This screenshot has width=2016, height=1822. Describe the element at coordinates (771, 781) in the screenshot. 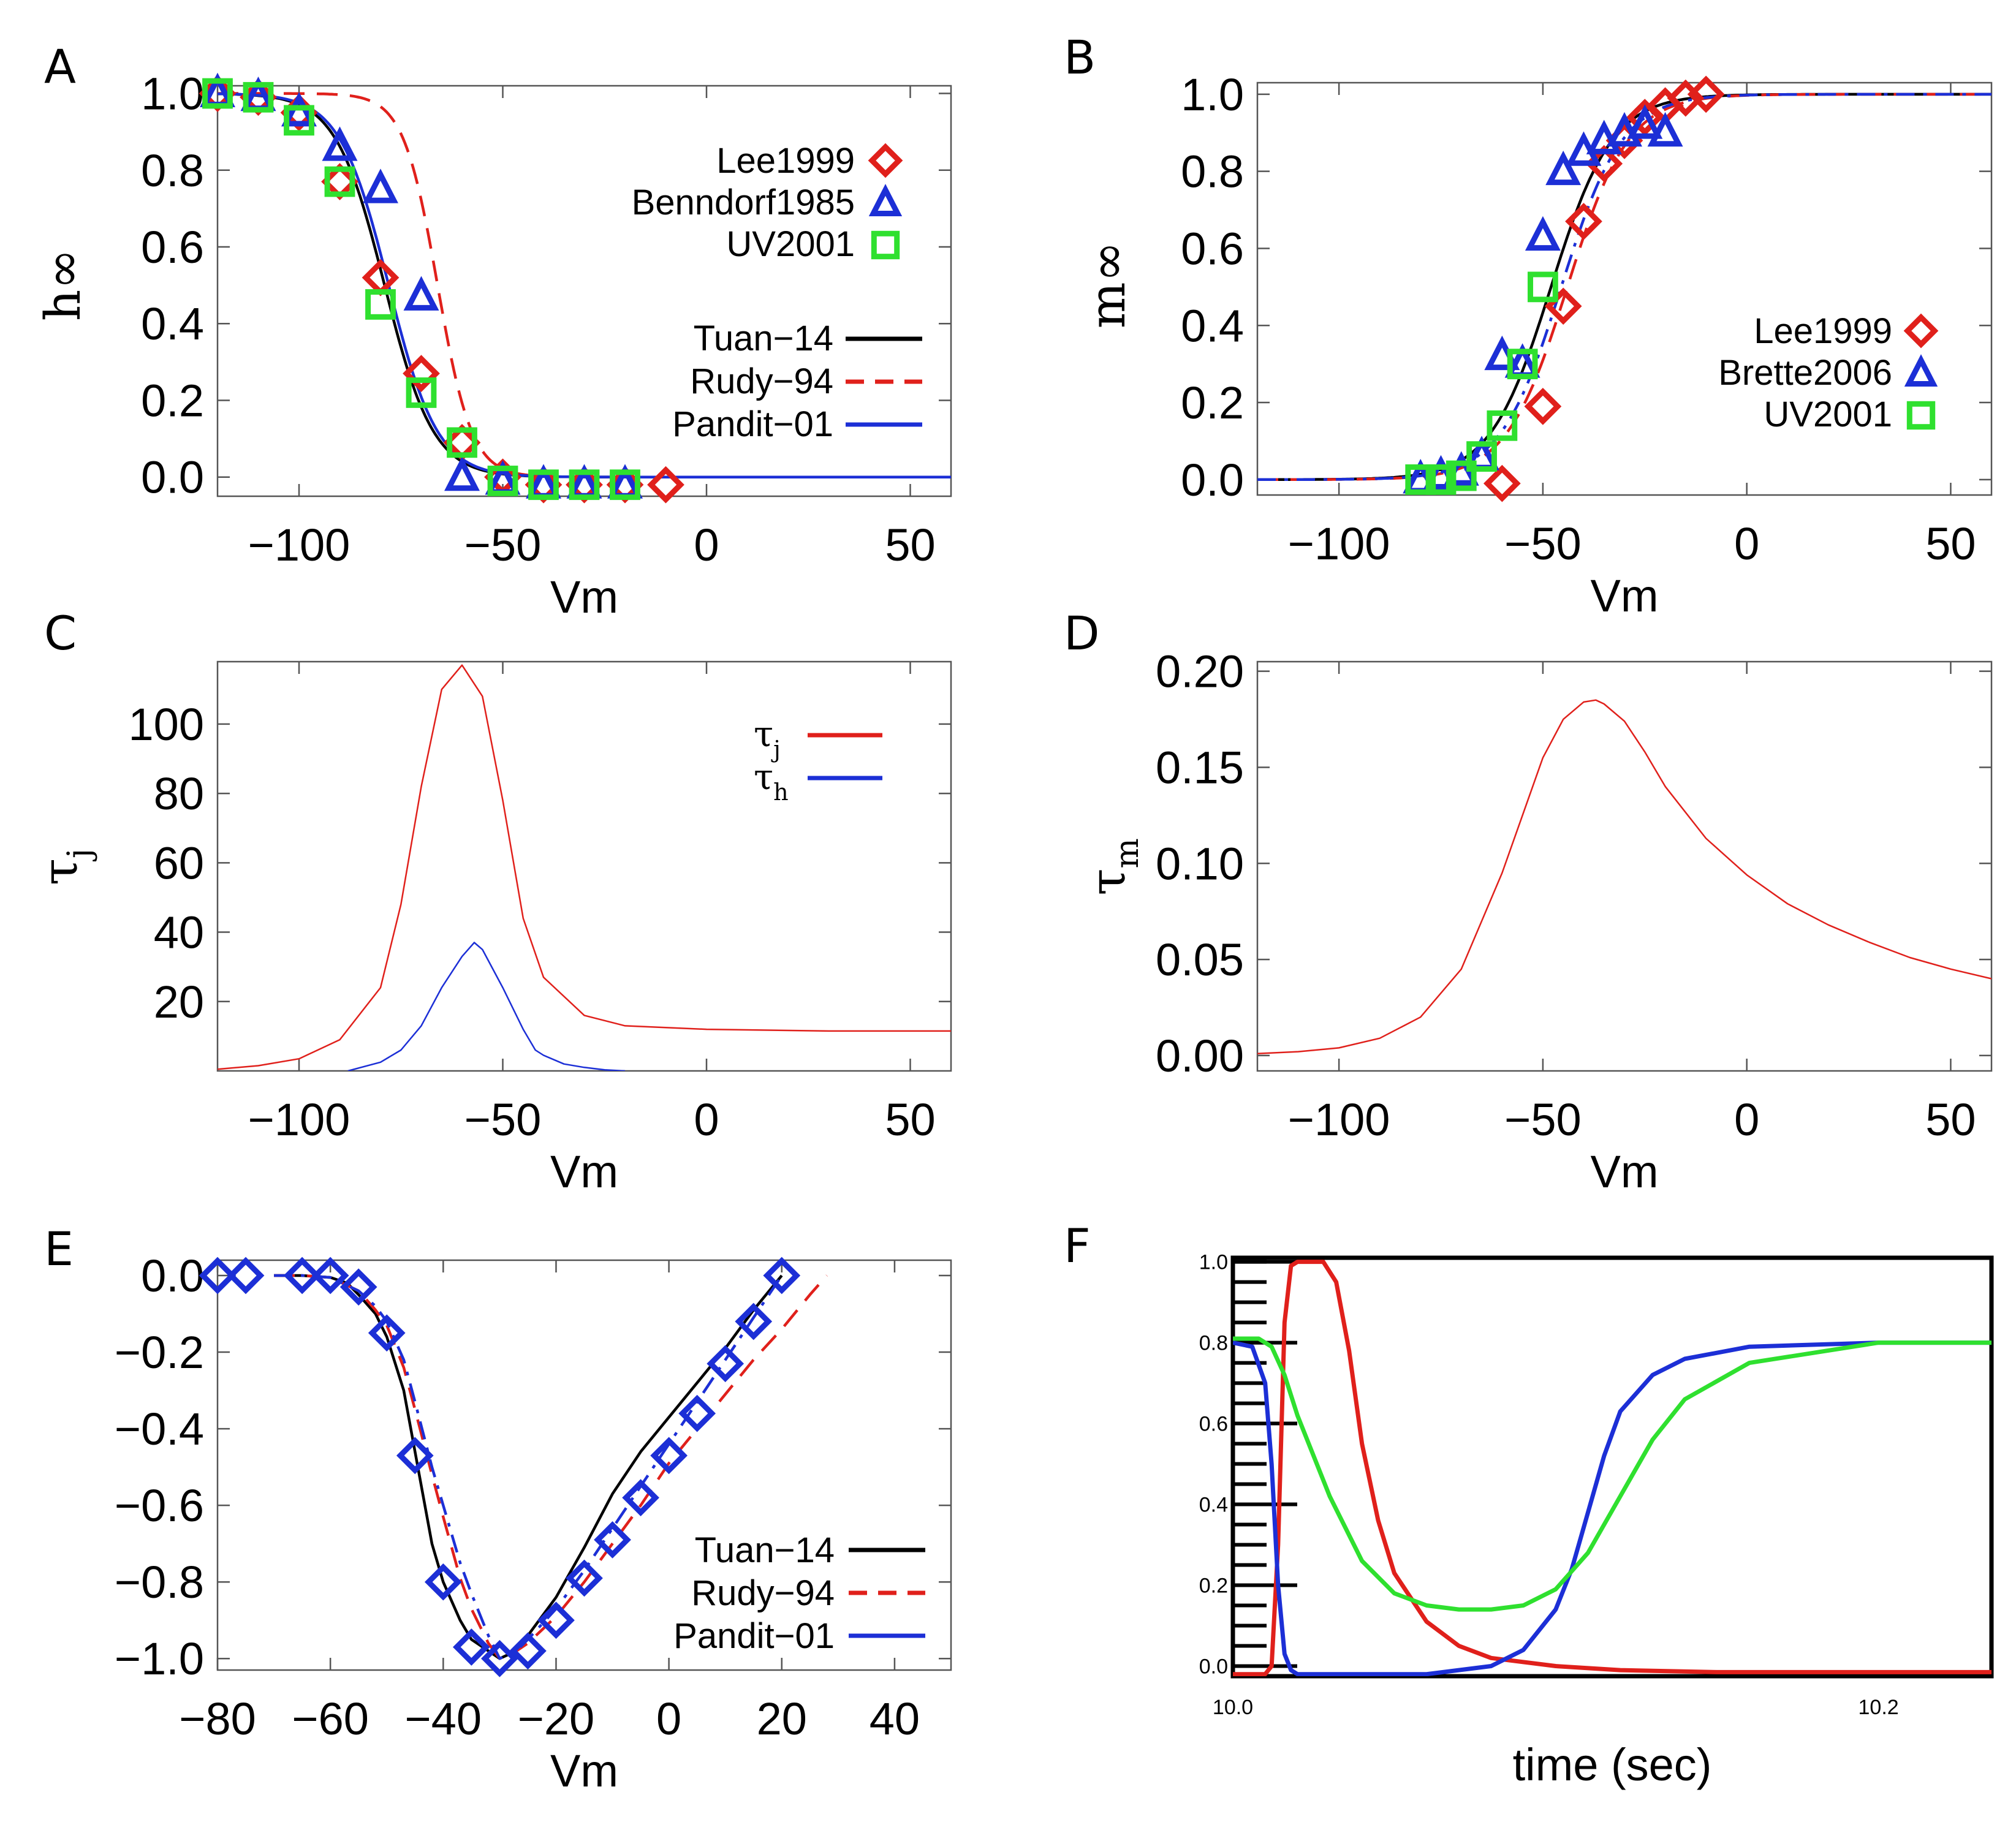

I see `legend-c-tauh: τh` at that location.